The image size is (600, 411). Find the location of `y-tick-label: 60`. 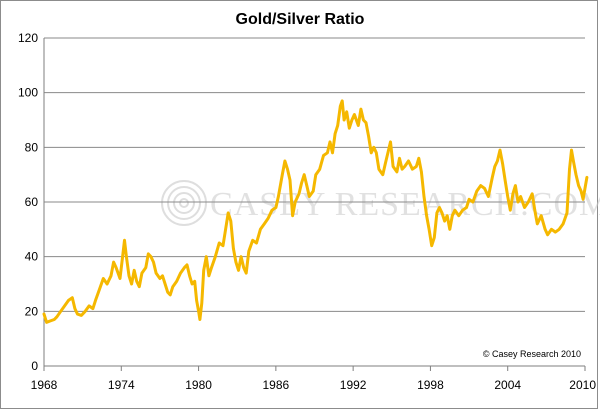

y-tick-label: 60 is located at coordinates (32, 202).